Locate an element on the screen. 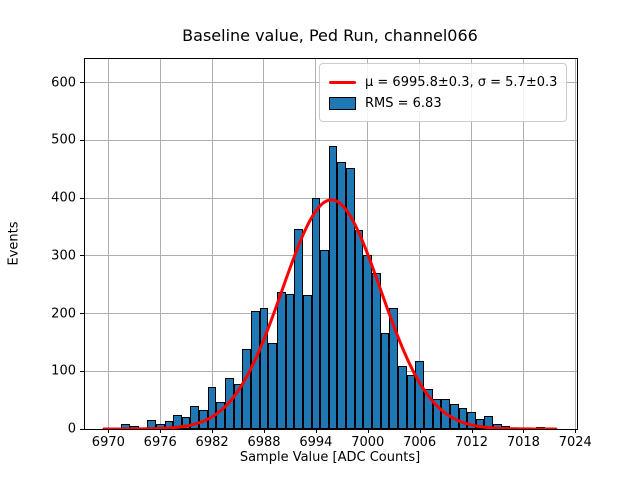 The height and width of the screenshot is (480, 640). x-tick-label: 7018 is located at coordinates (523, 442).